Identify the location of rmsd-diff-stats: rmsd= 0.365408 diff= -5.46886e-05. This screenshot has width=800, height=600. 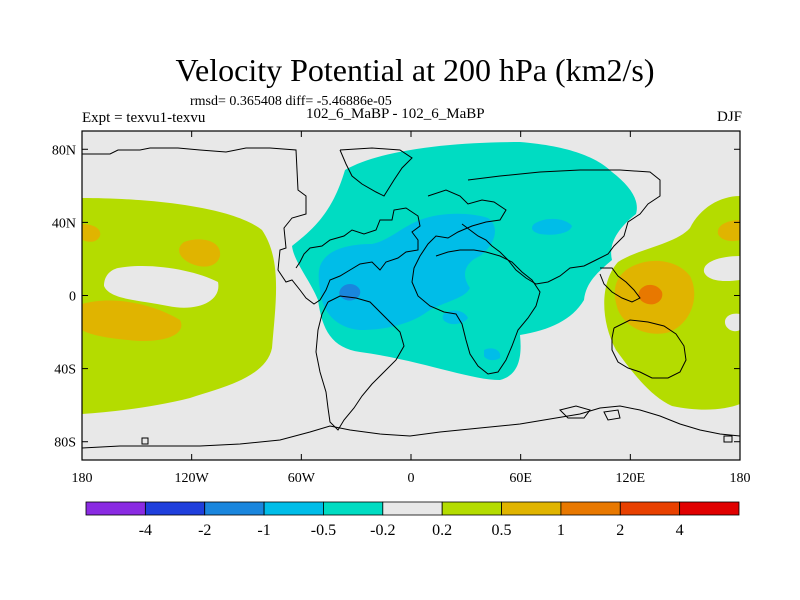
(291, 101).